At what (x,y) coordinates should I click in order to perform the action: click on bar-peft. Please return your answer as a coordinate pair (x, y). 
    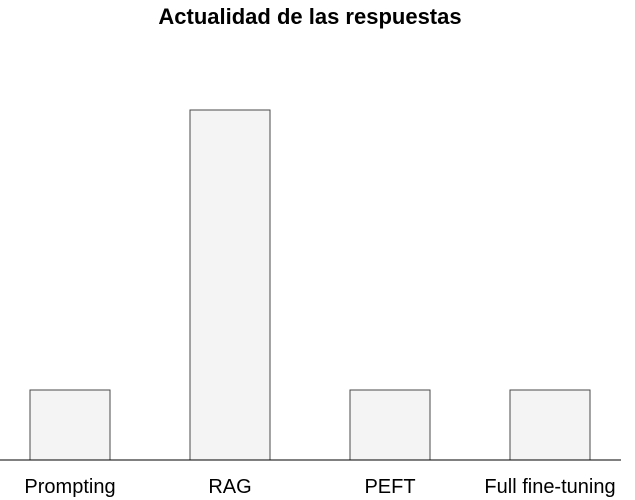
    Looking at the image, I should click on (390, 425).